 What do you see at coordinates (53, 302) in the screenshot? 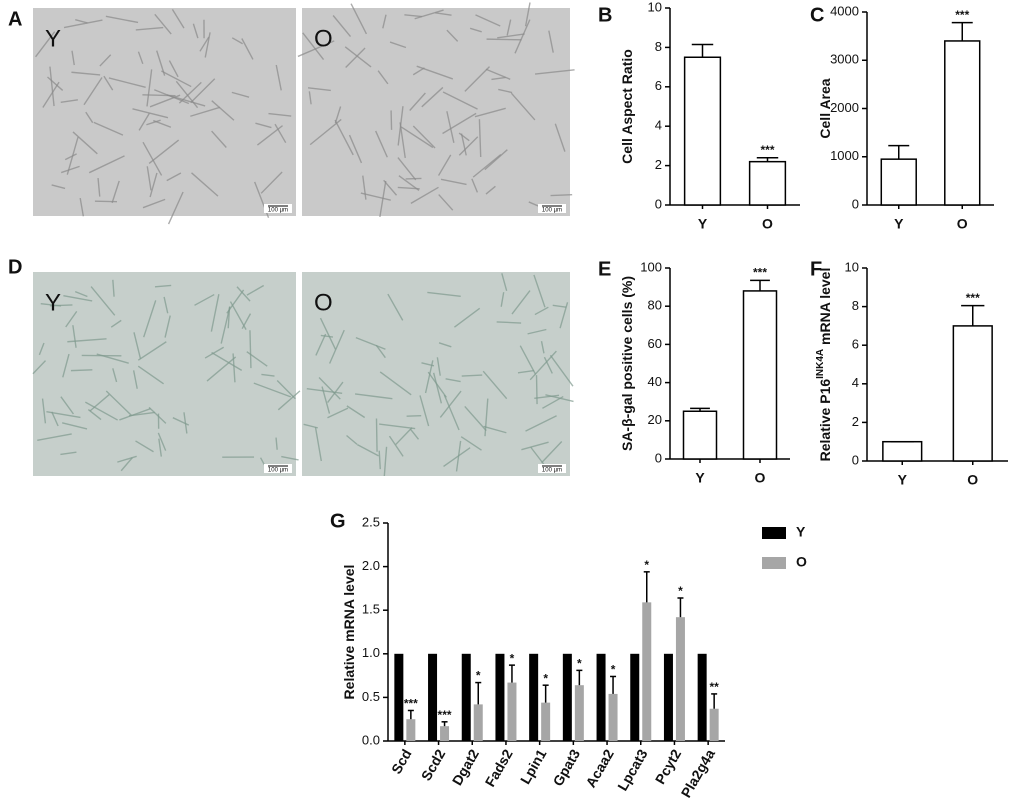
I see `tile-label: Y` at bounding box center [53, 302].